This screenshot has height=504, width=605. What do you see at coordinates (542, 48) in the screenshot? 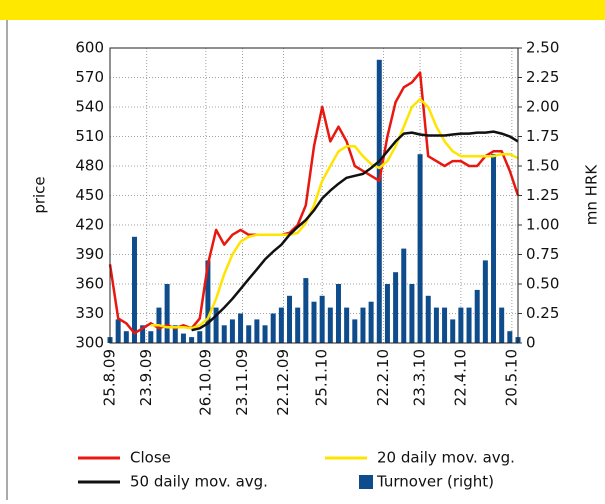
I see `y2-tick-label: 2.50` at bounding box center [542, 48].